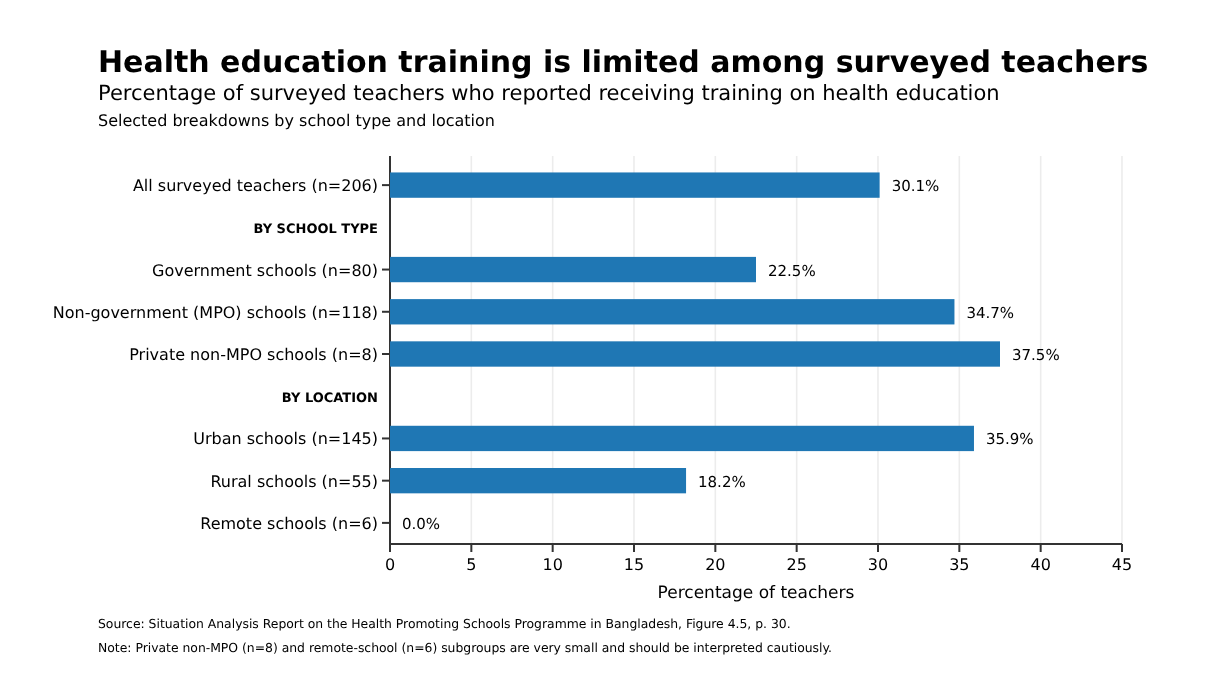 Image resolution: width=1220 pixels, height=686 pixels. I want to click on x-tick-label: 40, so click(1040, 565).